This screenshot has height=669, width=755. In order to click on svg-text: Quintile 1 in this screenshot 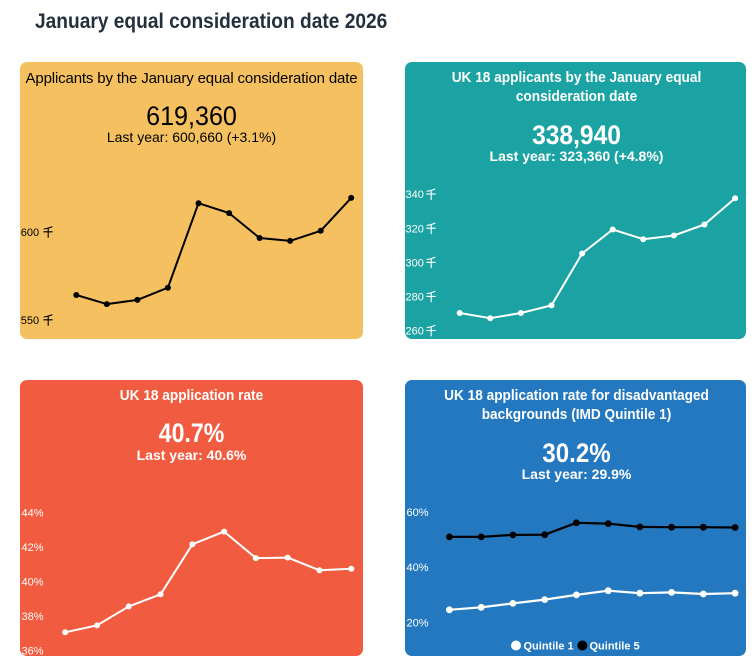, I will do `click(549, 647)`.